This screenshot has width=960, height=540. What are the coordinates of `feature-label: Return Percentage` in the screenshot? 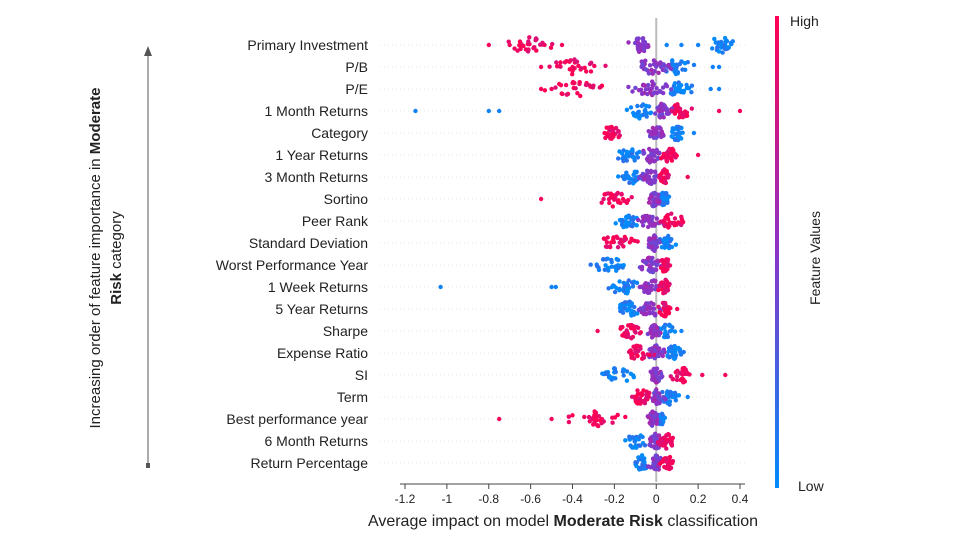 It's located at (309, 463).